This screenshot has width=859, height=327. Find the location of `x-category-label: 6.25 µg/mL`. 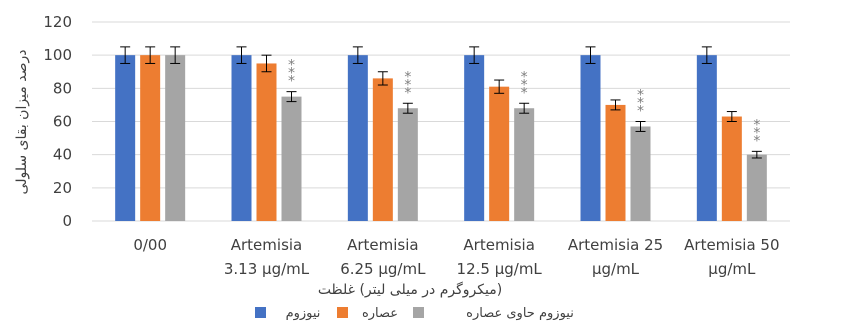

x-category-label: 6.25 µg/mL is located at coordinates (383, 269).